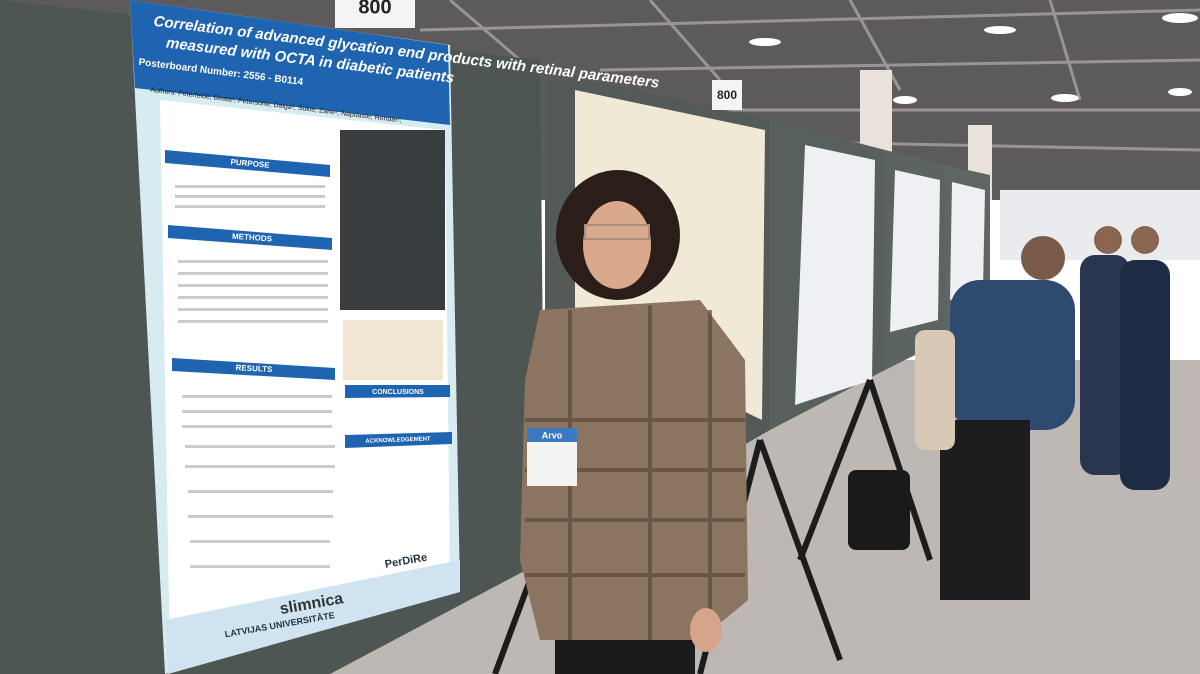 This screenshot has width=1200, height=674. Describe the element at coordinates (552, 435) in the screenshot. I see `badge-text: Arvo` at that location.